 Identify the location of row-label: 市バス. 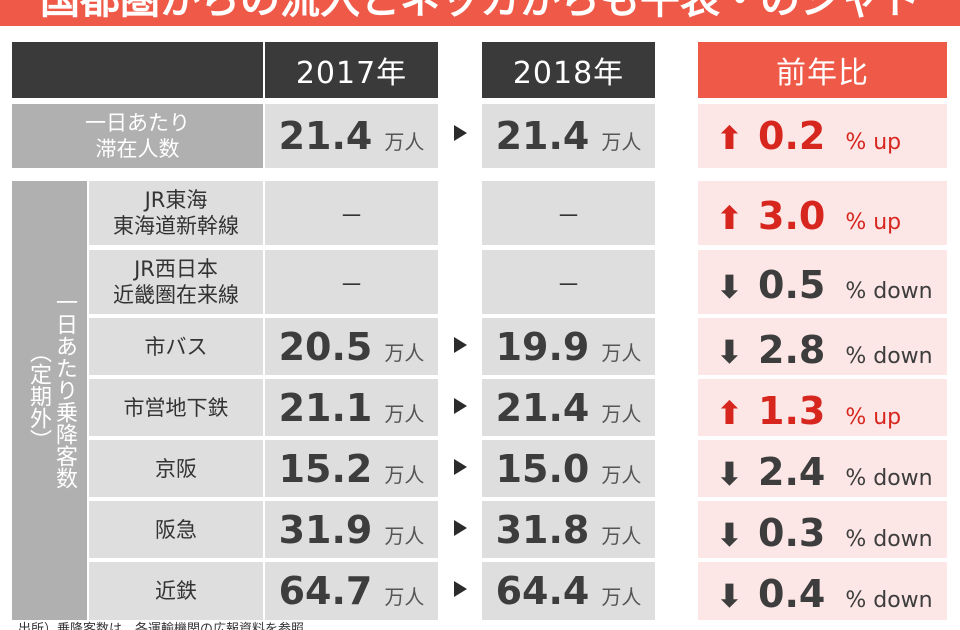
(176, 346).